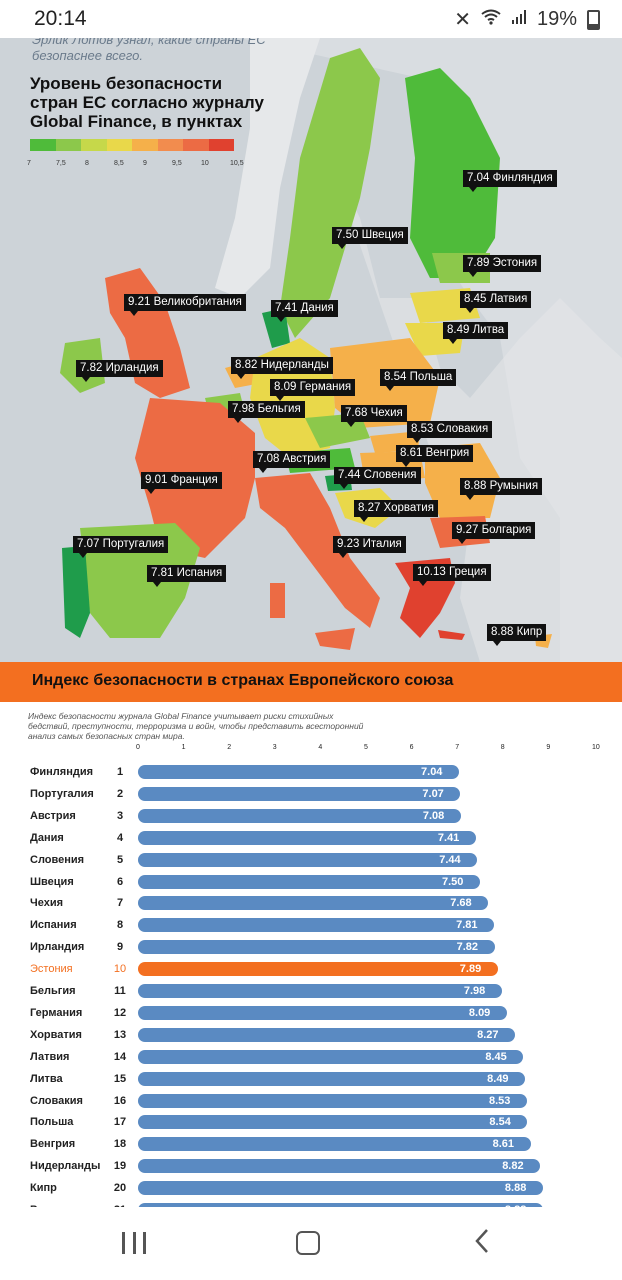 Image resolution: width=622 pixels, height=1280 pixels. I want to click on score-value: 8.27, so click(488, 1034).